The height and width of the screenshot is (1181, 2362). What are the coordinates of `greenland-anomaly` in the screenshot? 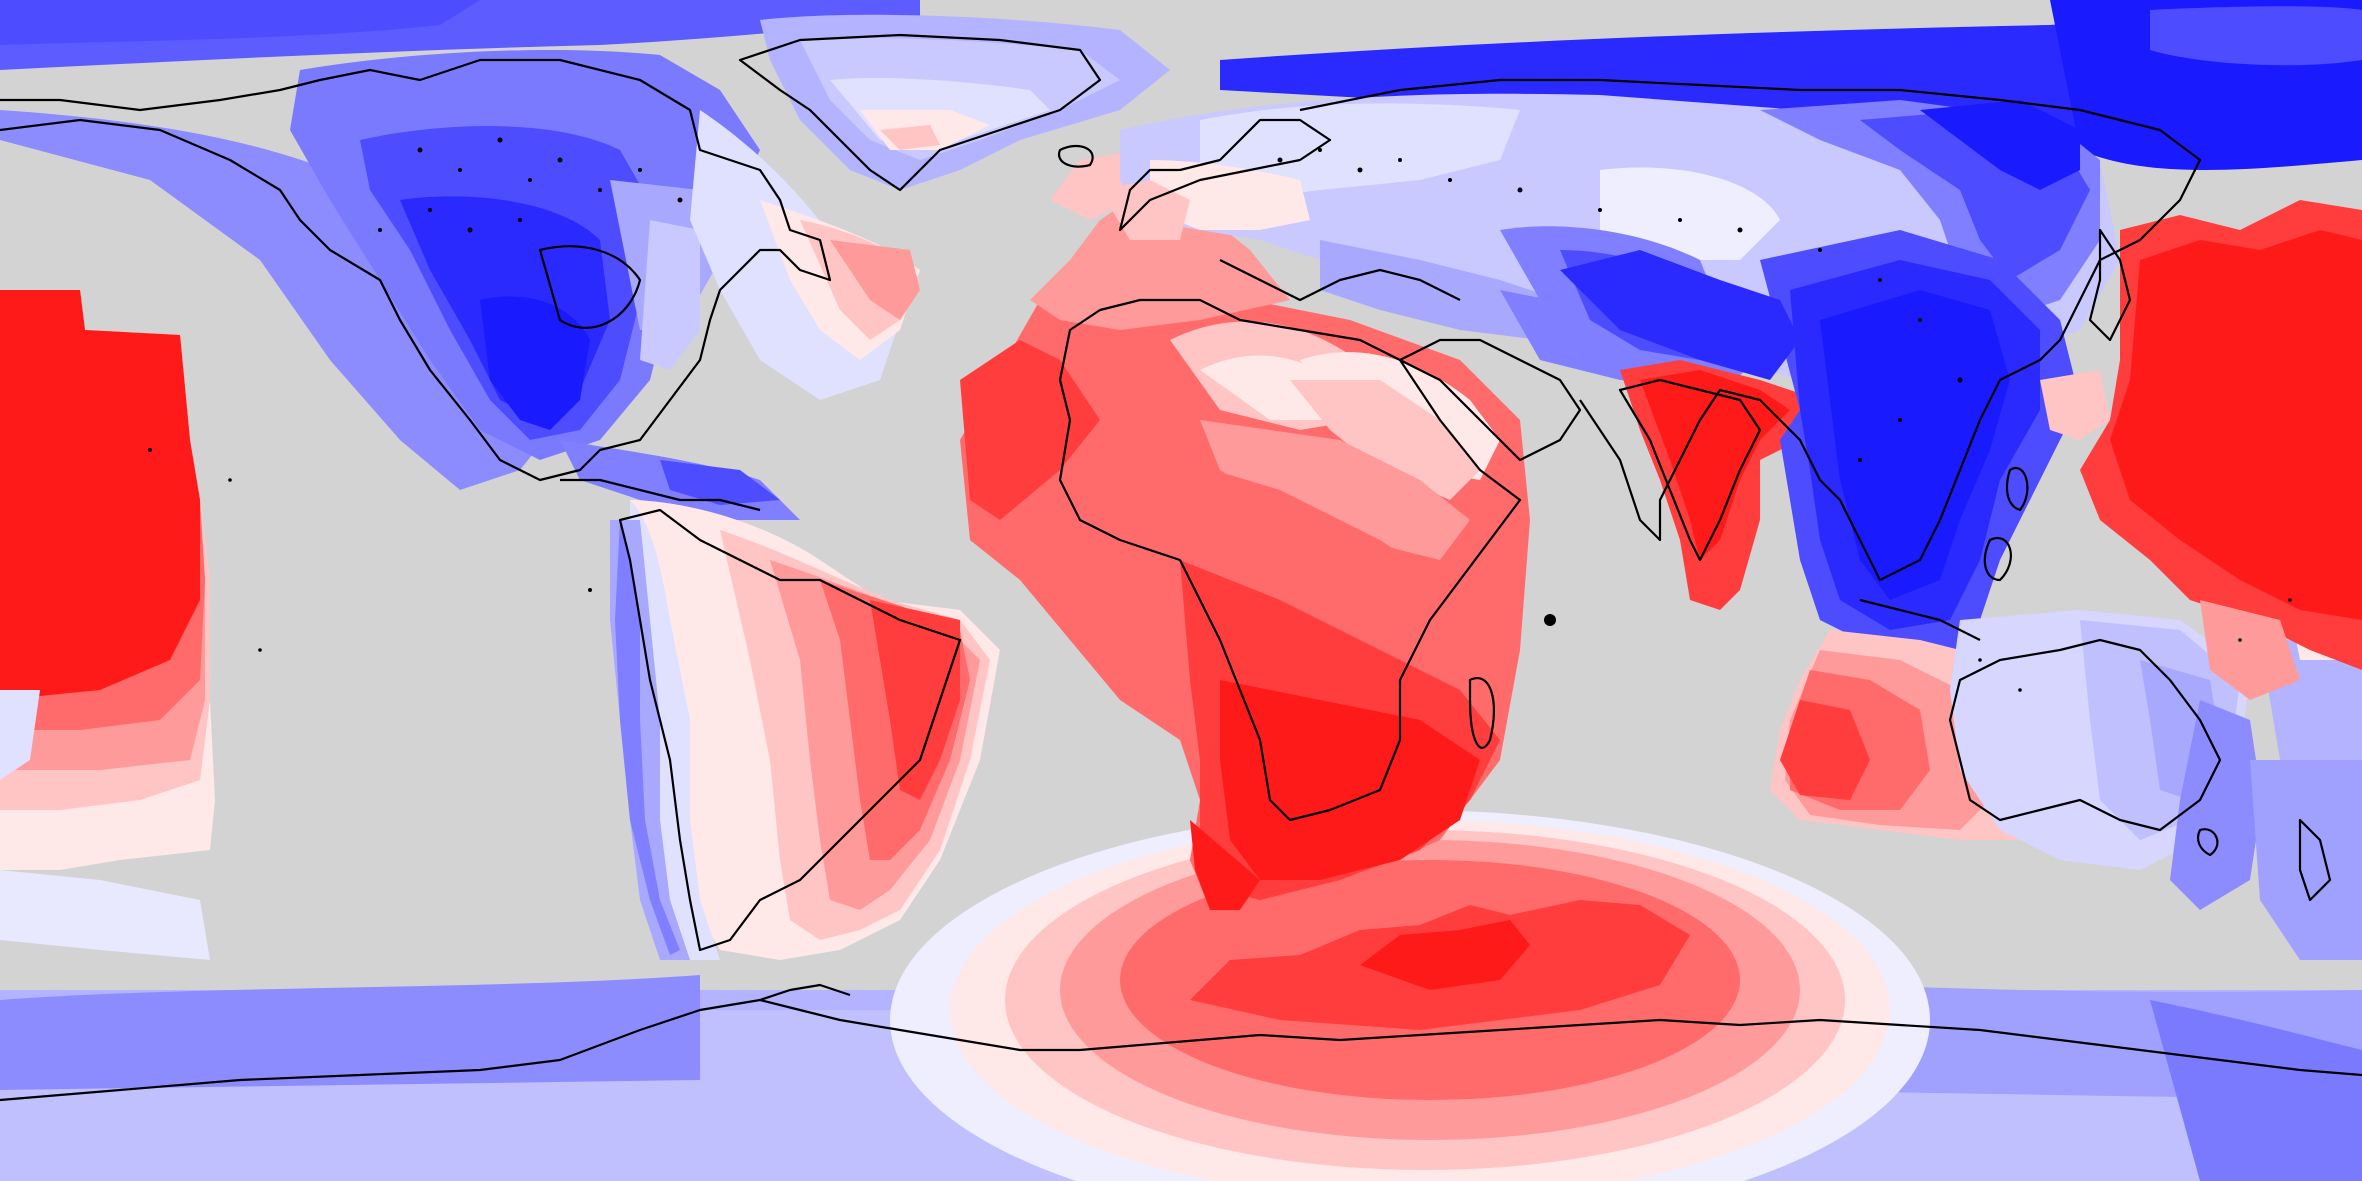 It's located at (965, 102).